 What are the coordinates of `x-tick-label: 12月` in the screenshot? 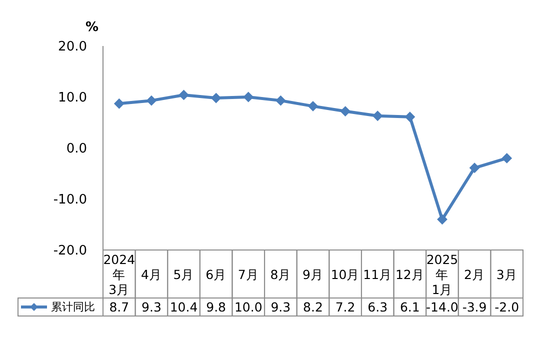 It's located at (409, 274).